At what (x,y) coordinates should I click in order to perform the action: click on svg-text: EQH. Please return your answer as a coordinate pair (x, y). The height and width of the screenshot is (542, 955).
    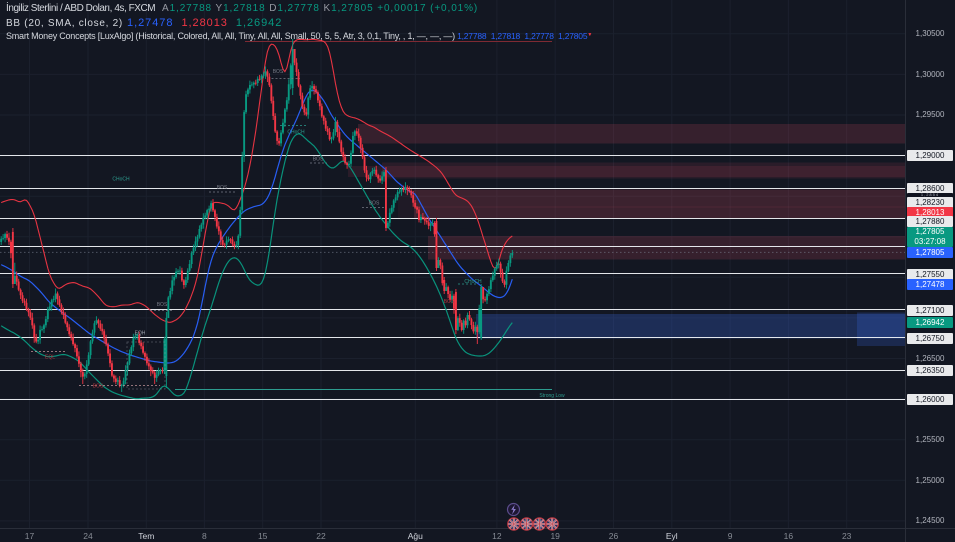
    Looking at the image, I should click on (140, 334).